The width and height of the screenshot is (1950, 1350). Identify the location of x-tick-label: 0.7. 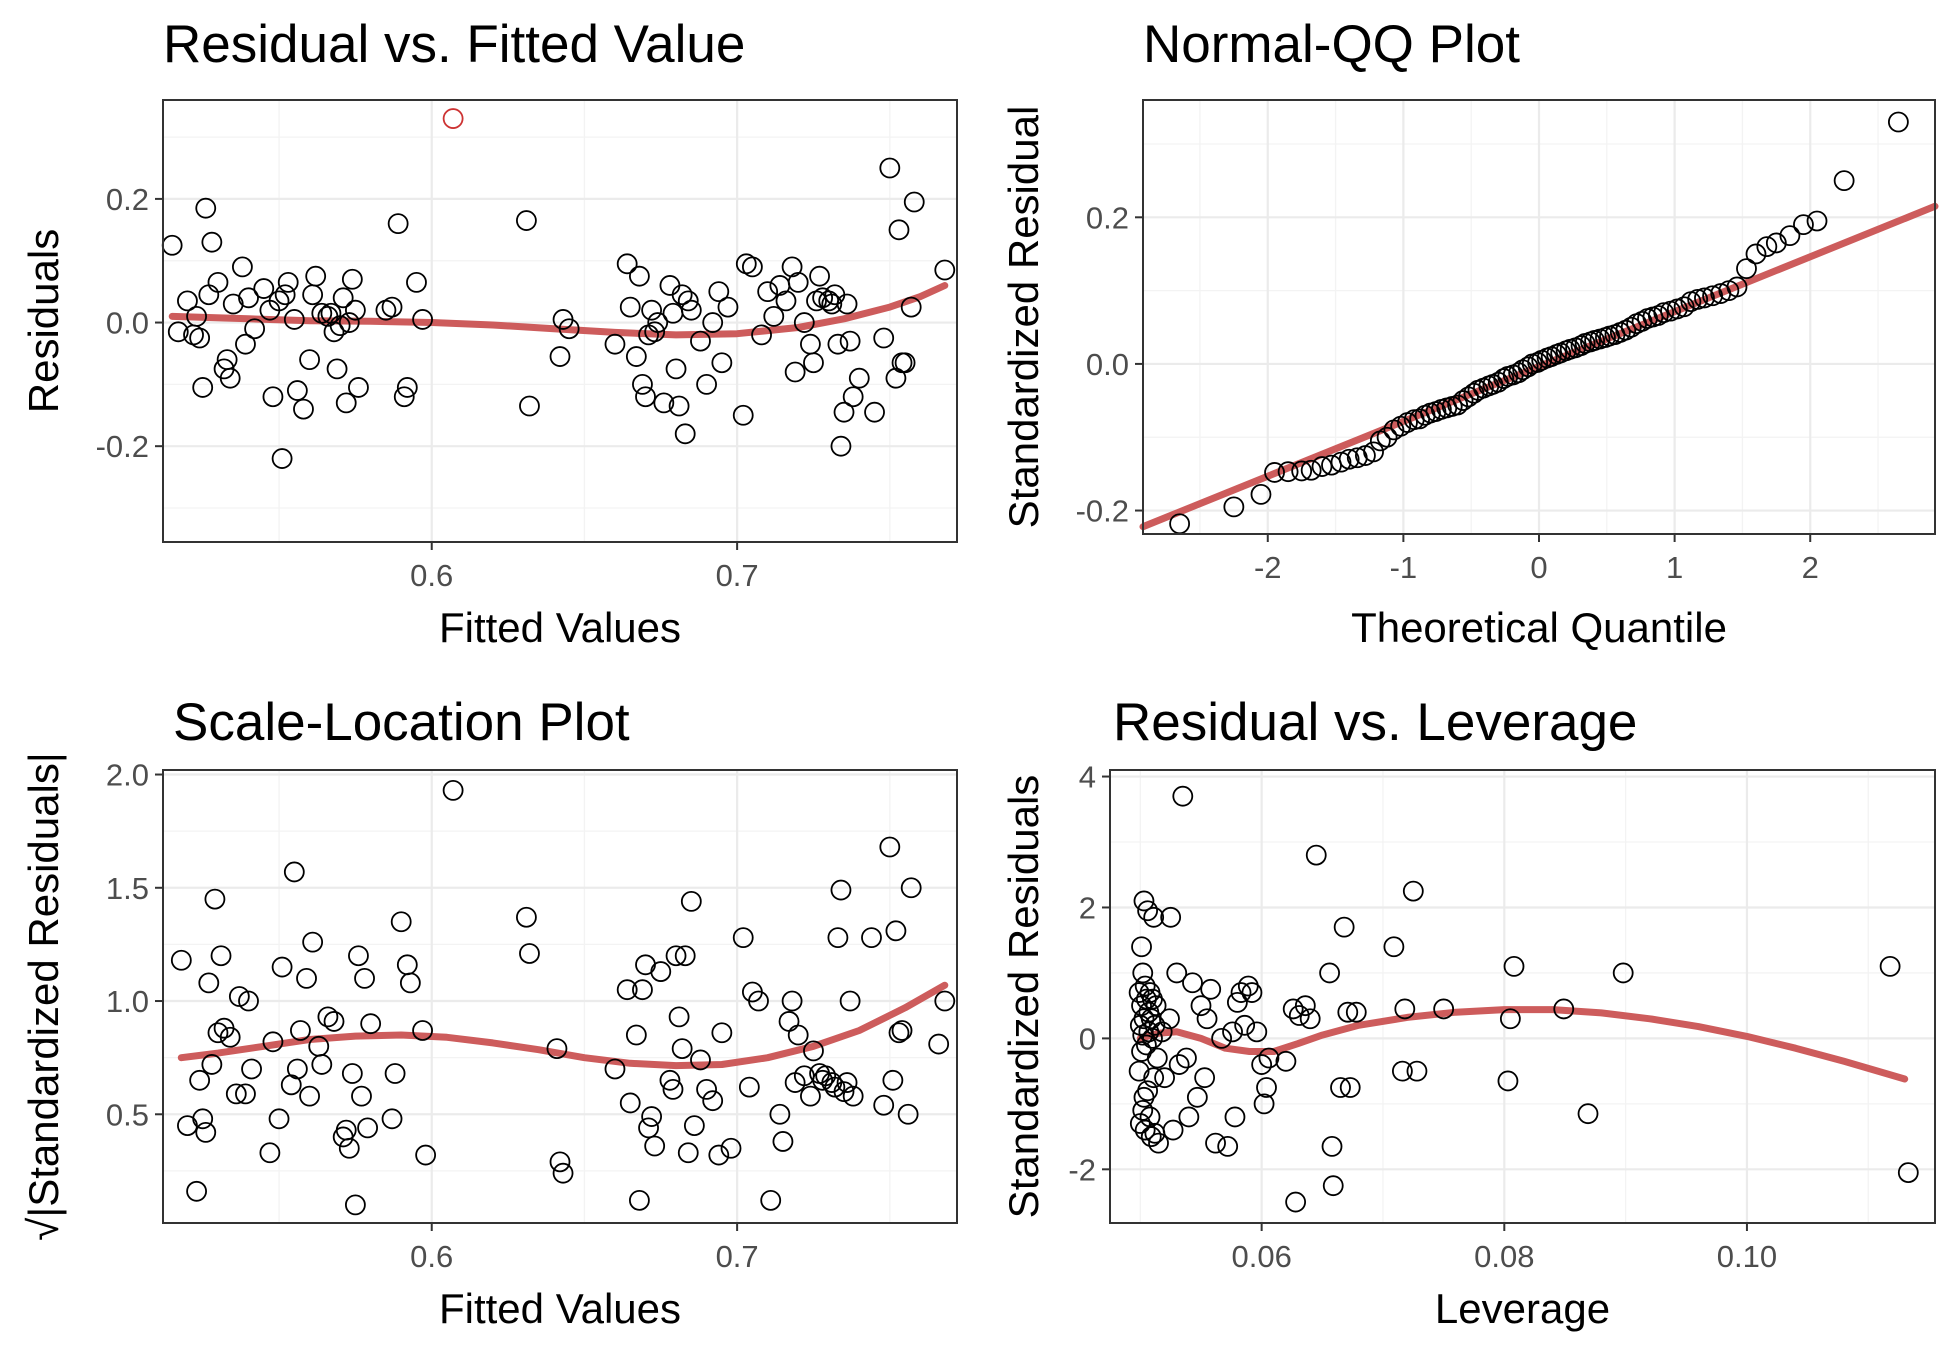
(737, 1256).